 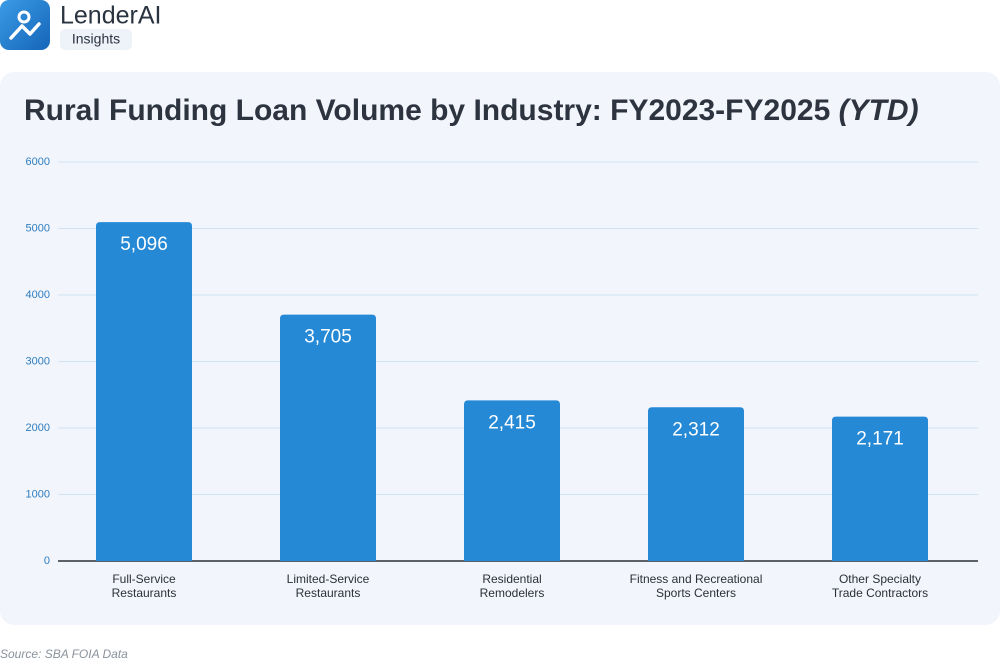 I want to click on value-label: 2,171, so click(x=880, y=439).